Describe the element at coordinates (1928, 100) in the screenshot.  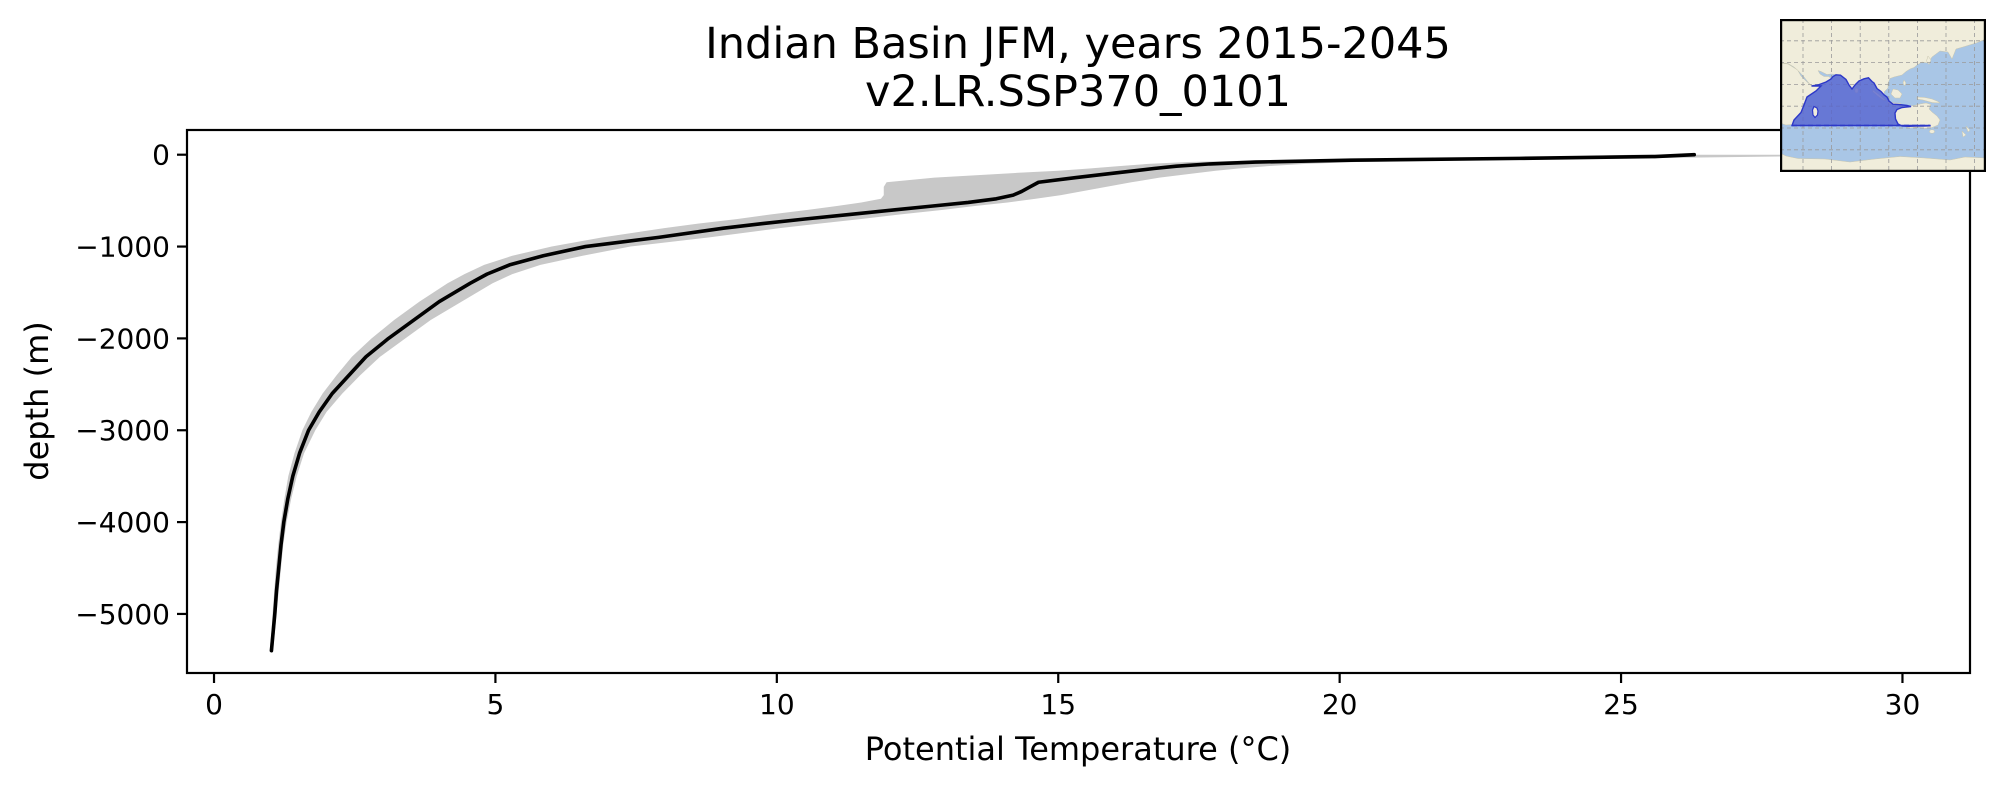
I see `map-new-guinea` at that location.